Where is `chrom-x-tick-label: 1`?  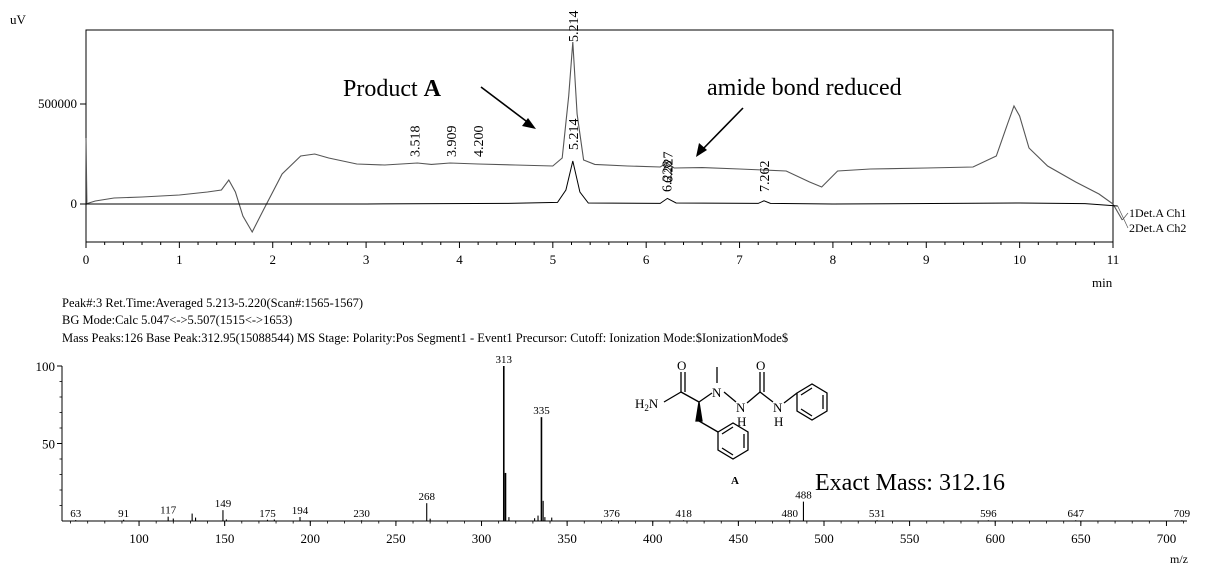
chrom-x-tick-label: 1 is located at coordinates (179, 259).